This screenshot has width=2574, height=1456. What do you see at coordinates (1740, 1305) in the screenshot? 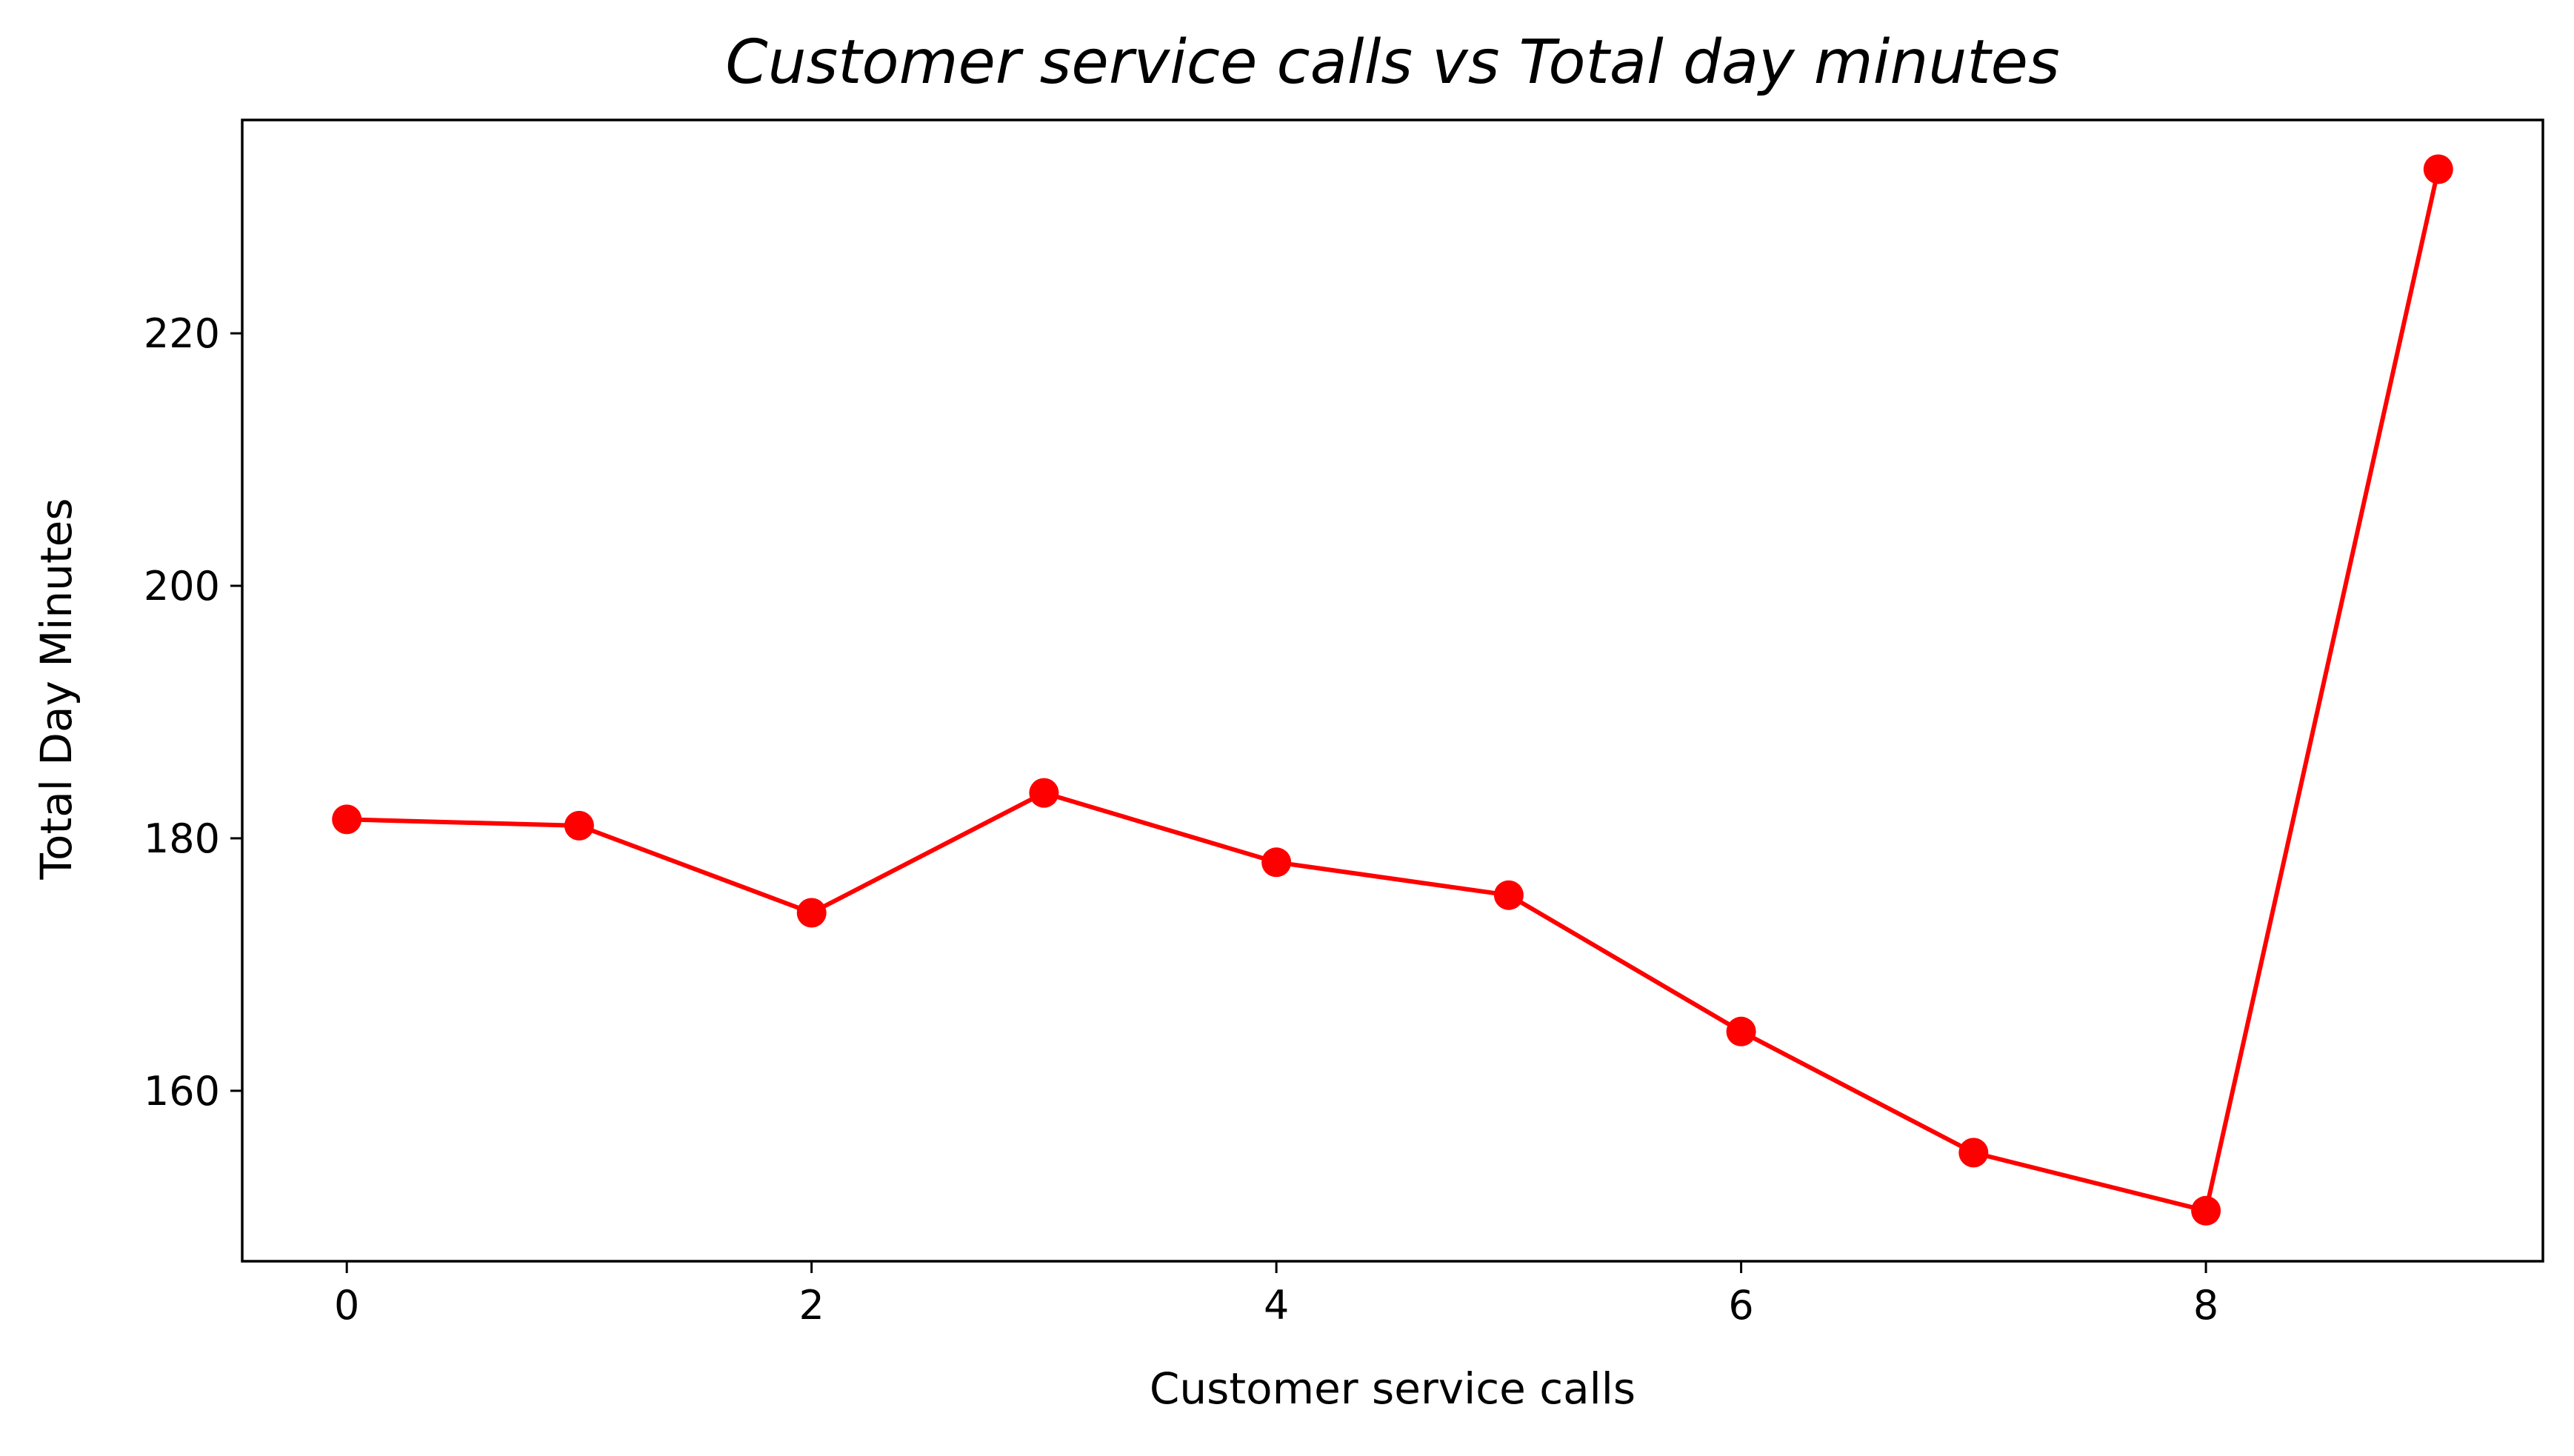
I see `x-tick-label: 6` at bounding box center [1740, 1305].